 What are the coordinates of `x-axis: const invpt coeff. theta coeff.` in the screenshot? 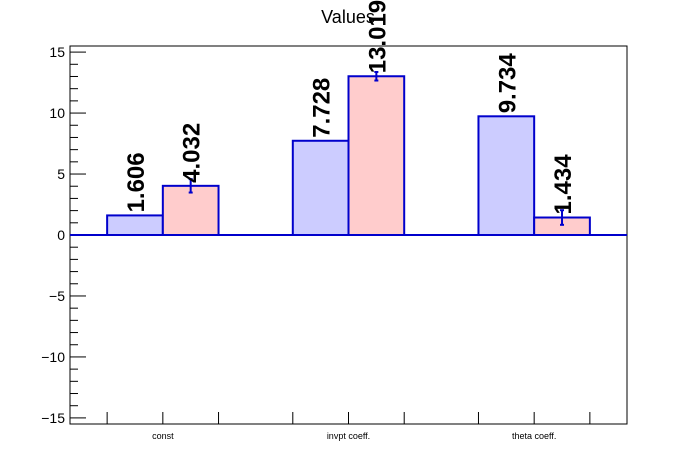 It's located at (348, 426).